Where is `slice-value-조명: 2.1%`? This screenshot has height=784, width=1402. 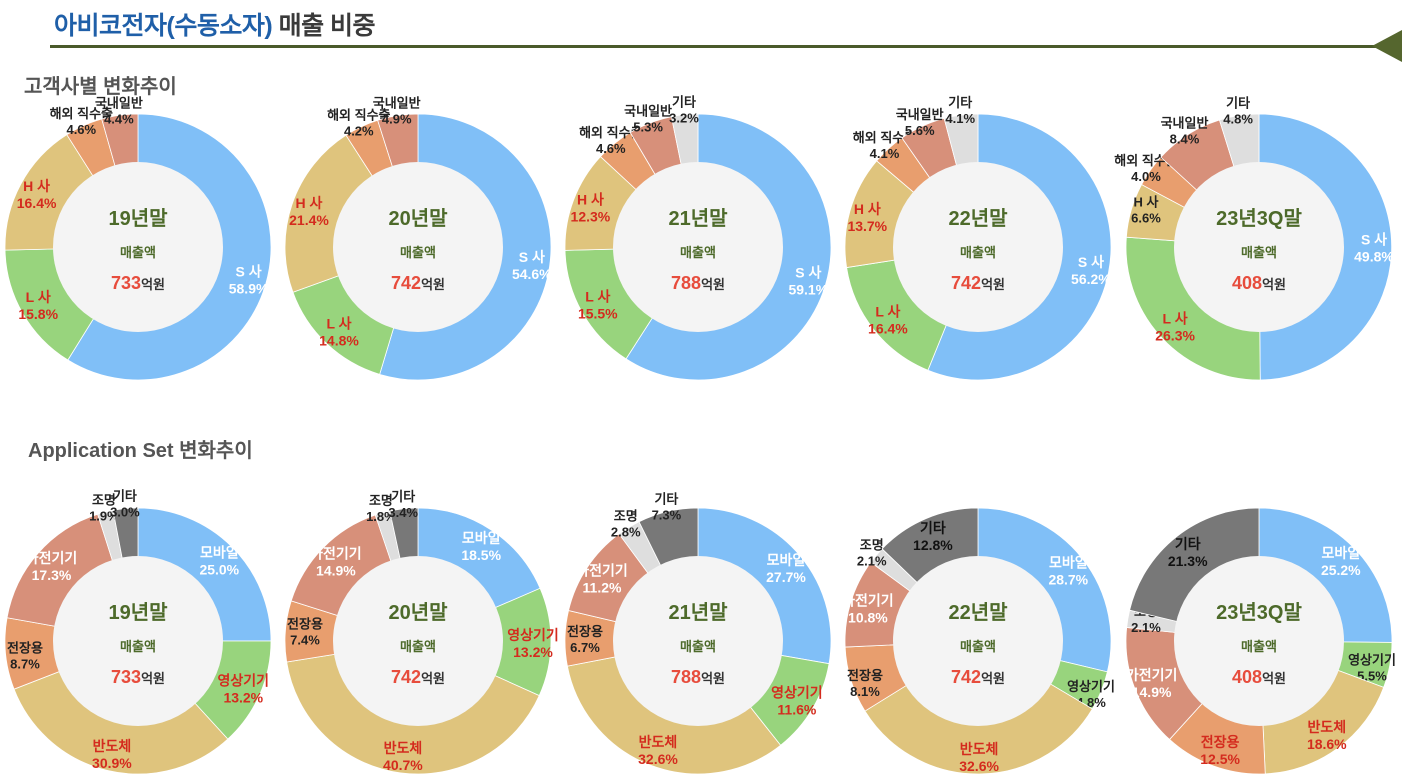 slice-value-조명: 2.1% is located at coordinates (872, 561).